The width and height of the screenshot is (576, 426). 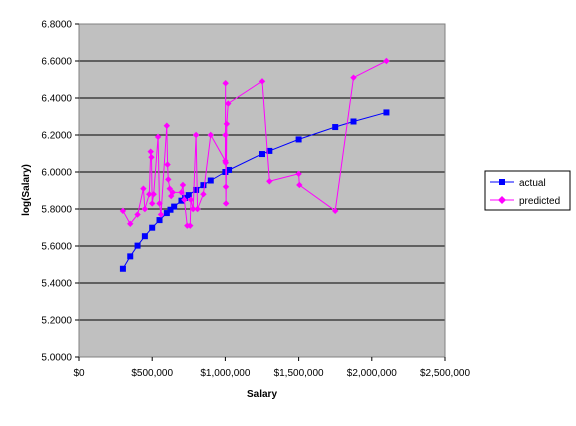 I want to click on legend-predicted-label: predicted, so click(x=539, y=201).